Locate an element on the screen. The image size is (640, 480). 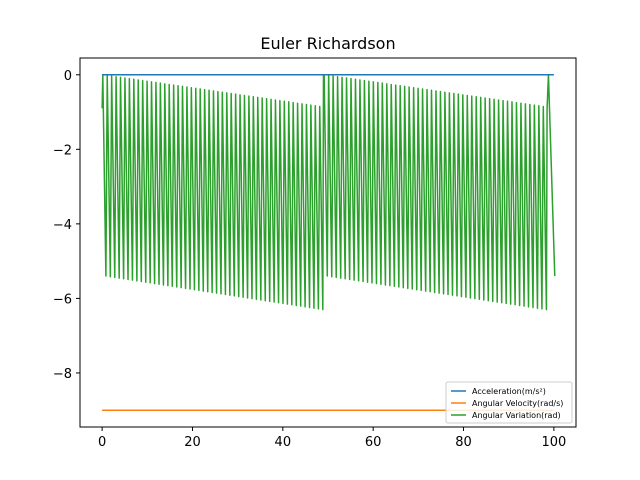
chart-title: Euler Richardson is located at coordinates (327, 43).